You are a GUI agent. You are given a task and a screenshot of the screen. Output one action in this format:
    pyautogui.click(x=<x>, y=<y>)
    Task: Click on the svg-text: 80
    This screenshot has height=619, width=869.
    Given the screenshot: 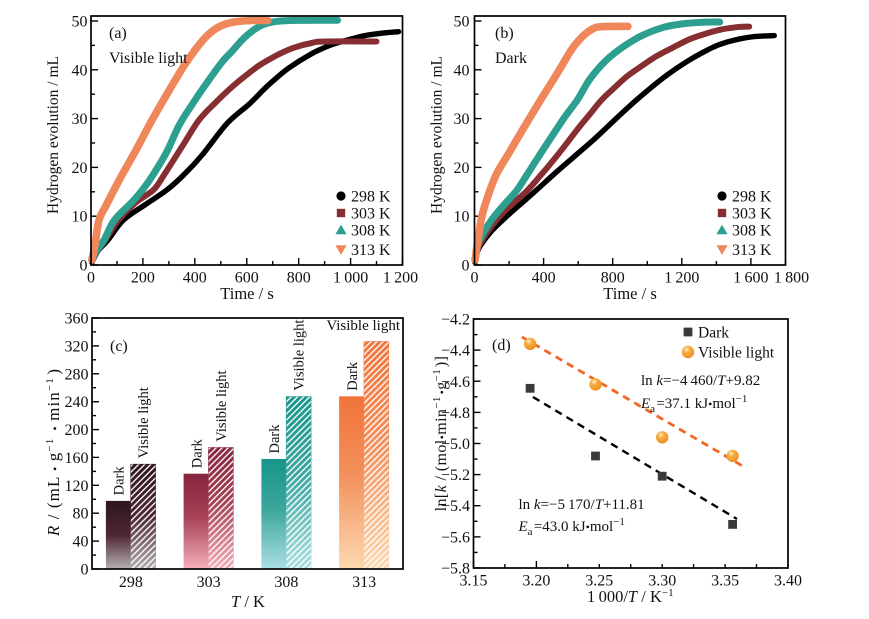 What is the action you would take?
    pyautogui.click(x=81, y=514)
    